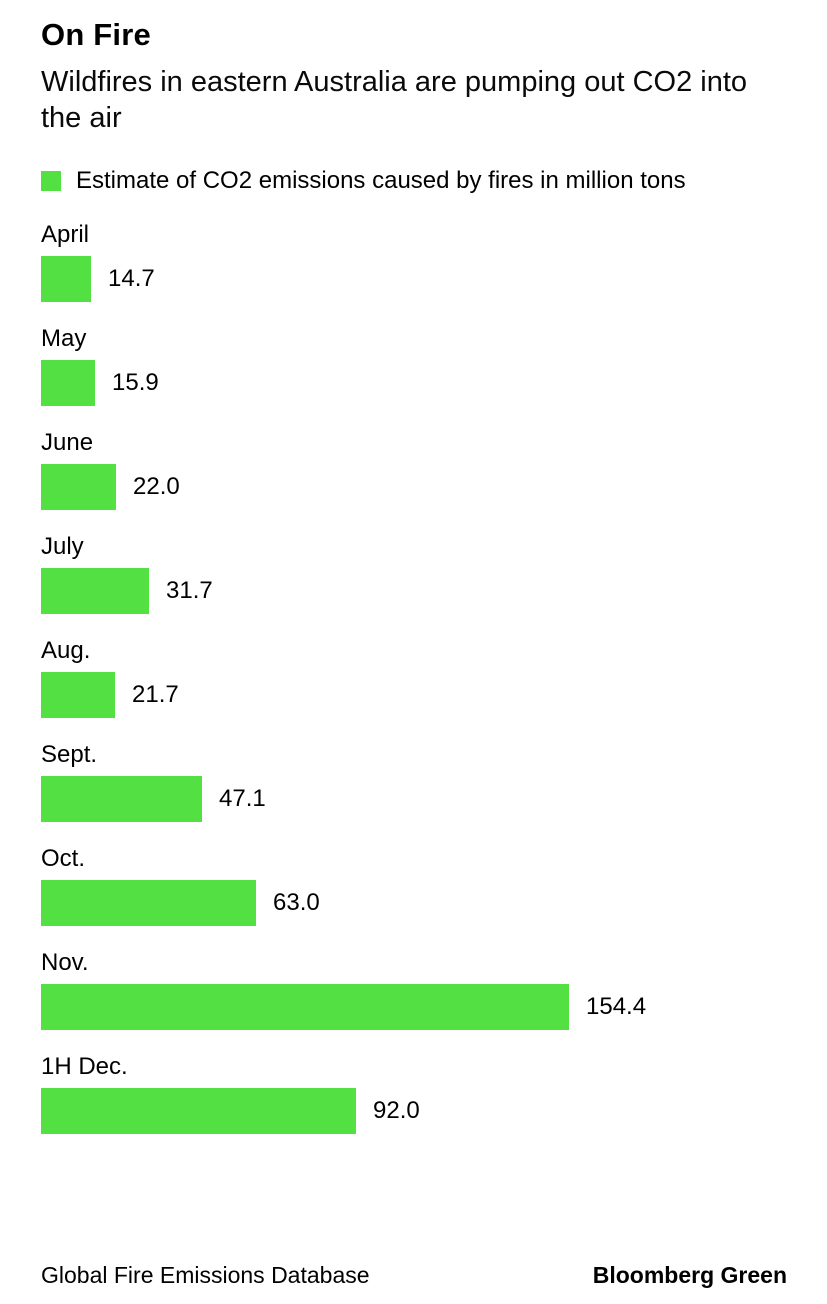  Describe the element at coordinates (413, 383) in the screenshot. I see `bar-track: 15.9` at that location.